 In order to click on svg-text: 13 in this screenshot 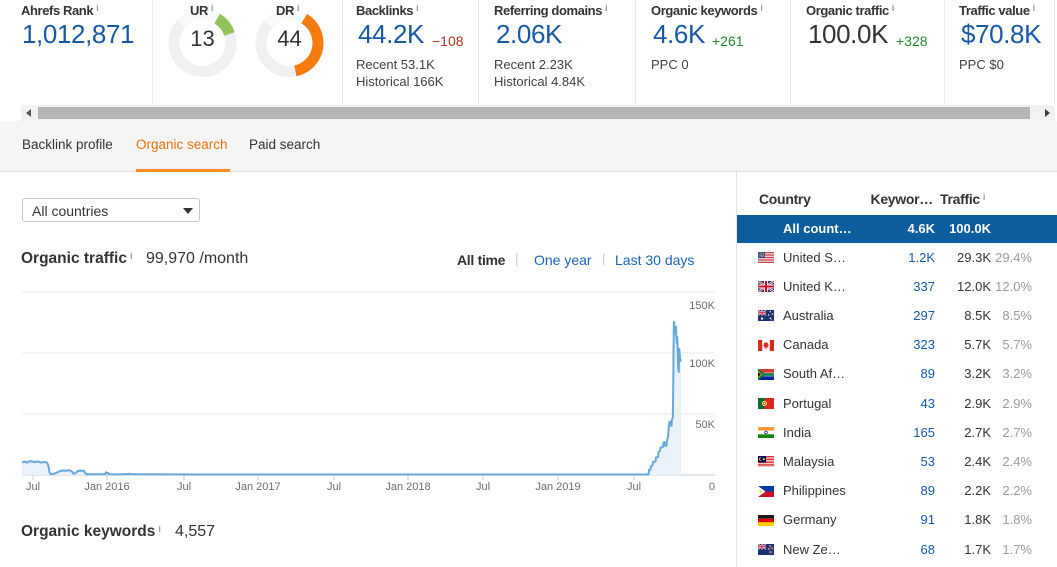, I will do `click(202, 38)`.